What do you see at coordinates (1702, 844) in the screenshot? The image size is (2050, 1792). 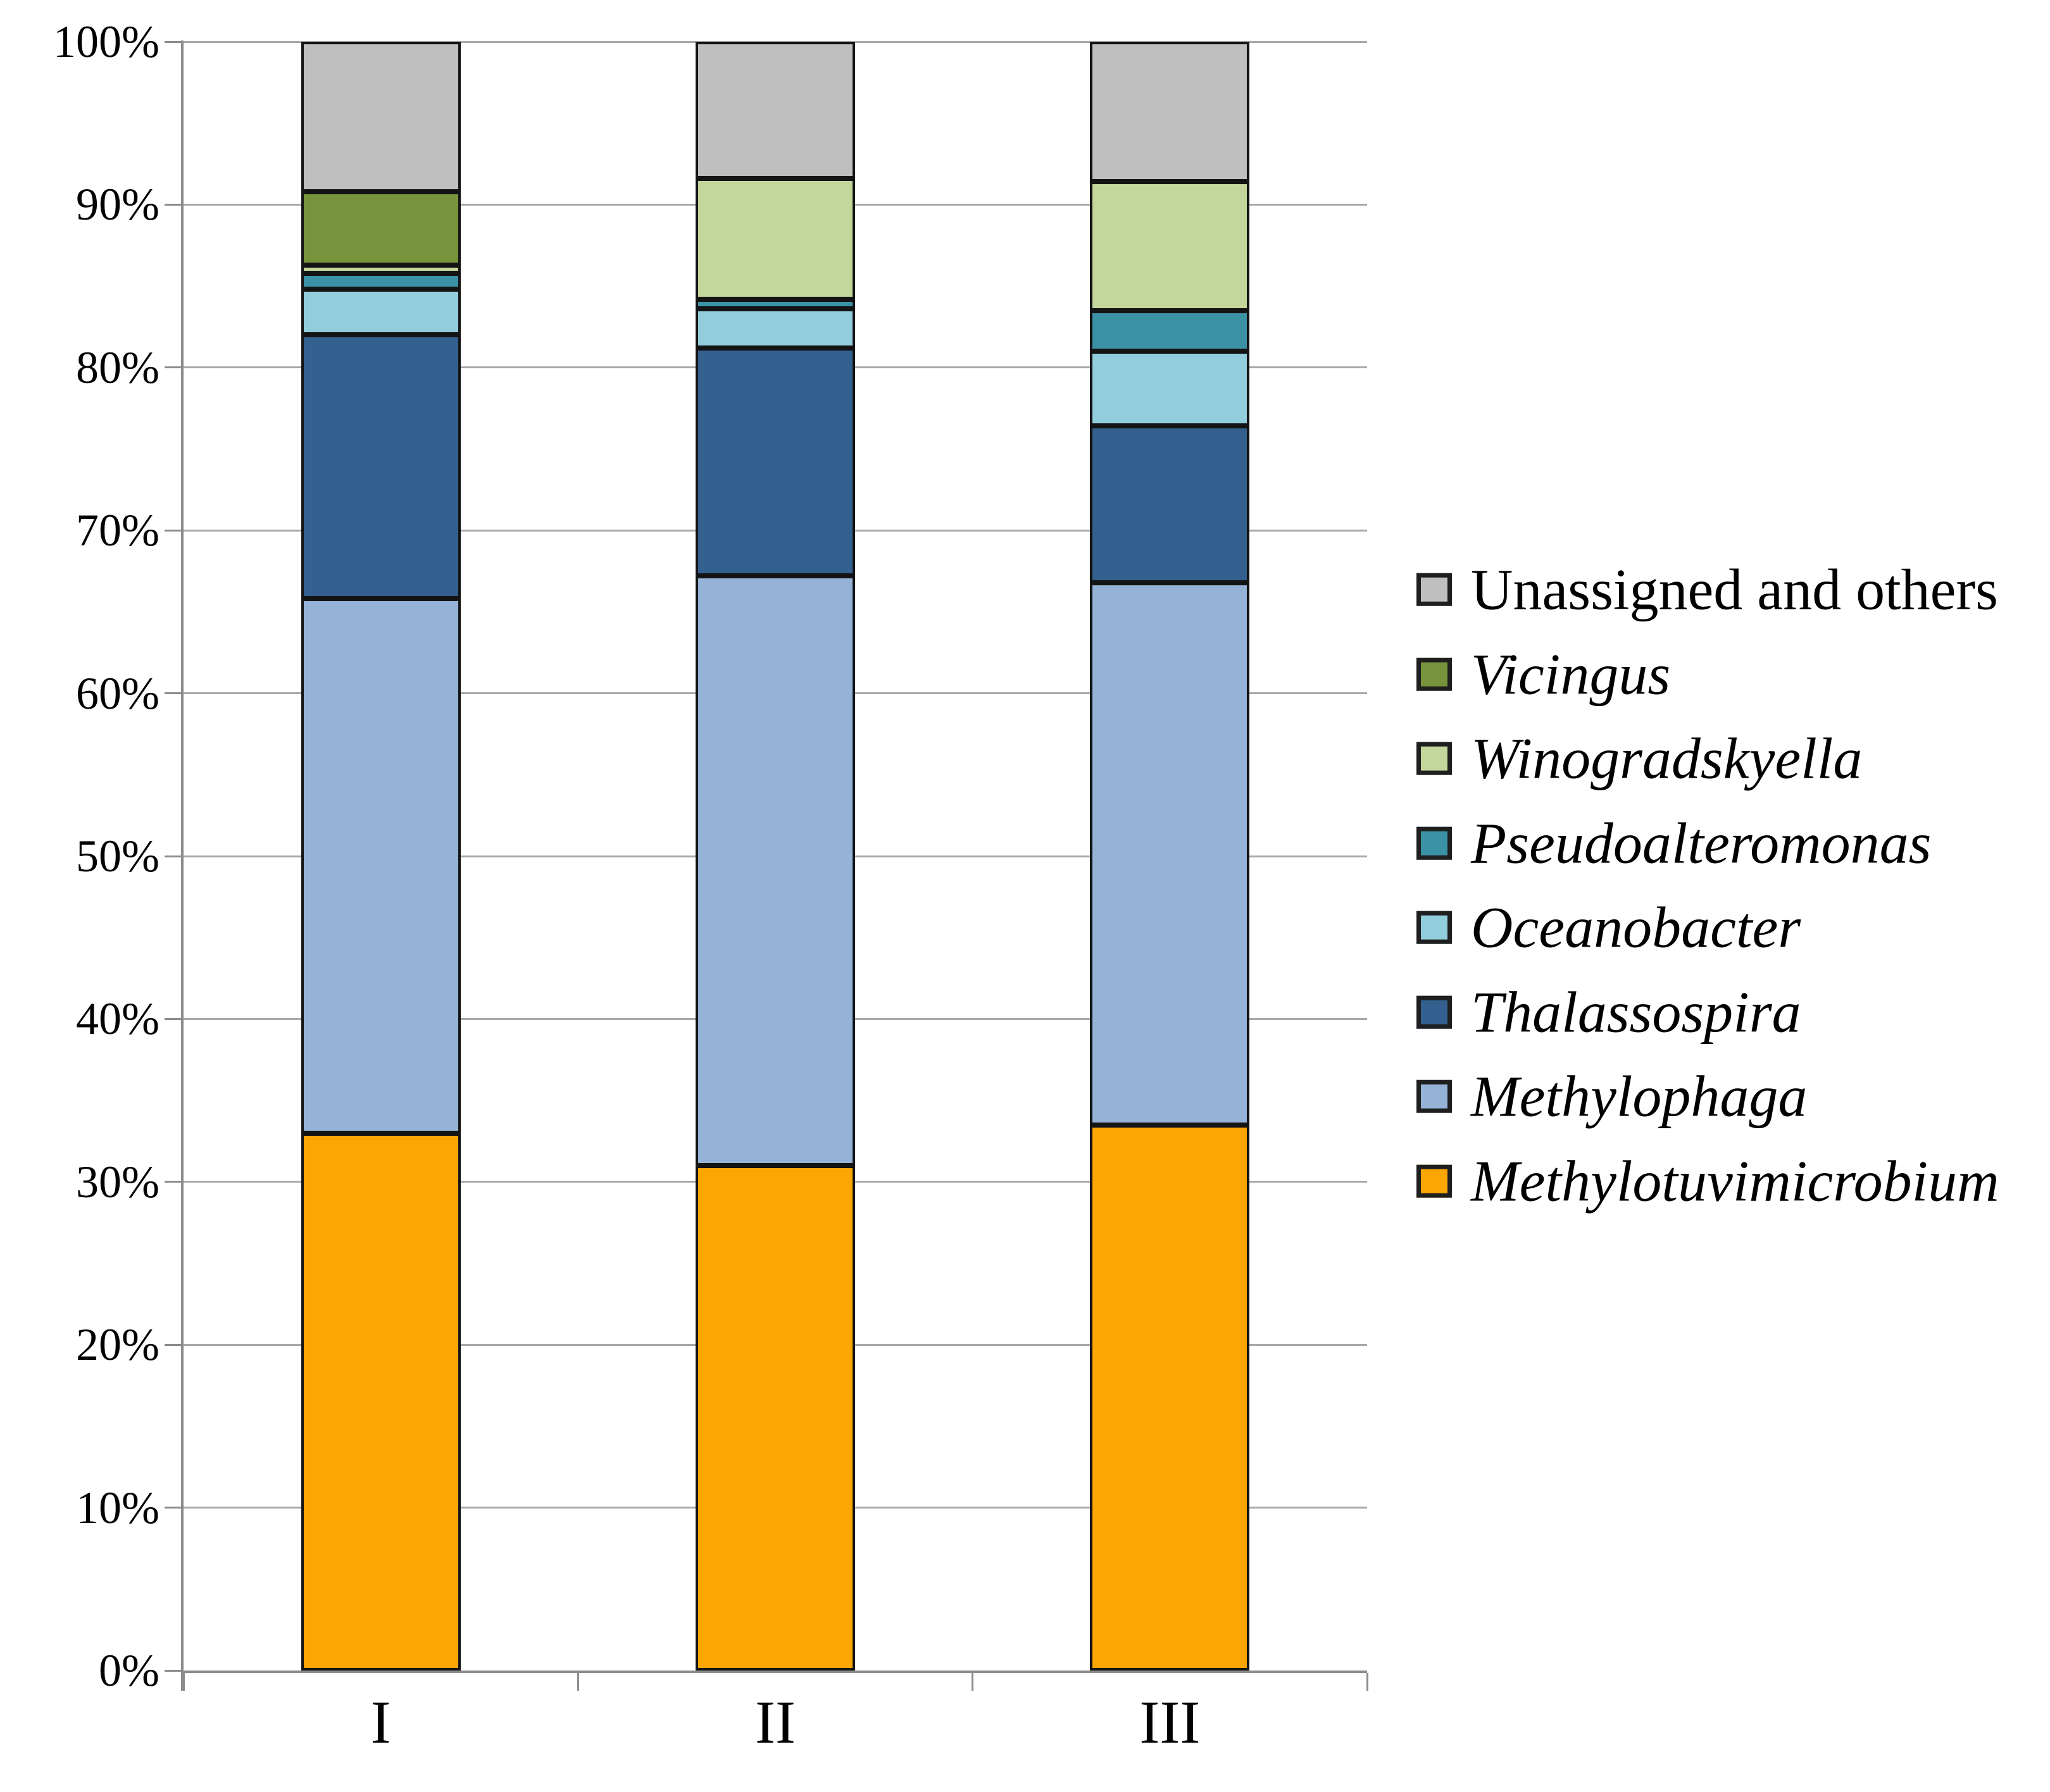 I see `legend-label: Pseudoalteromonas` at bounding box center [1702, 844].